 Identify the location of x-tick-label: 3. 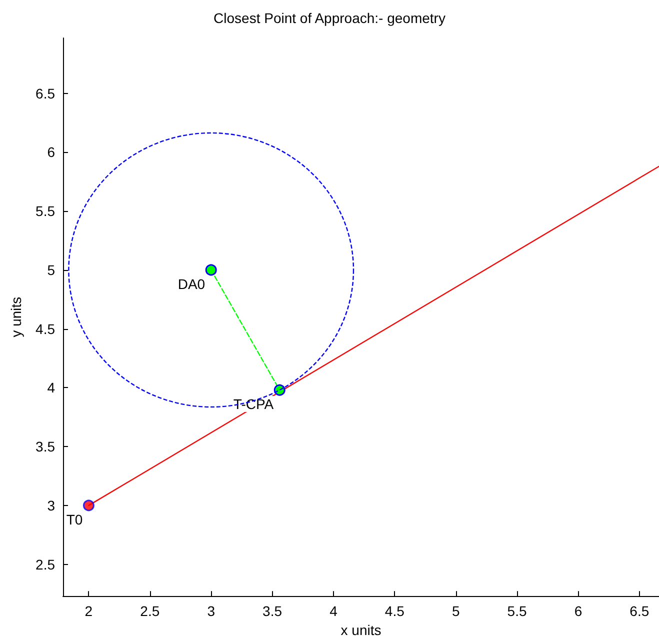
(211, 611).